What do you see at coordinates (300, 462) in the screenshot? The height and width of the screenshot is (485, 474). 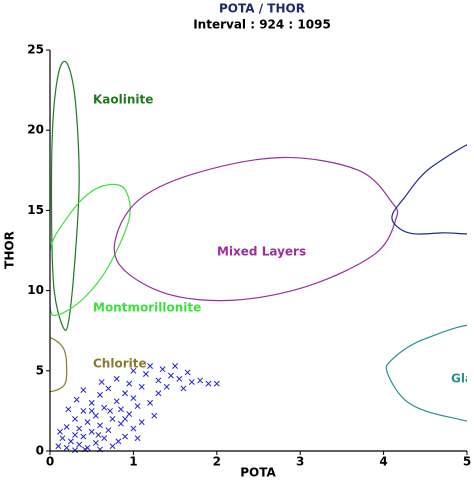 I see `x-tick-label: 3` at bounding box center [300, 462].